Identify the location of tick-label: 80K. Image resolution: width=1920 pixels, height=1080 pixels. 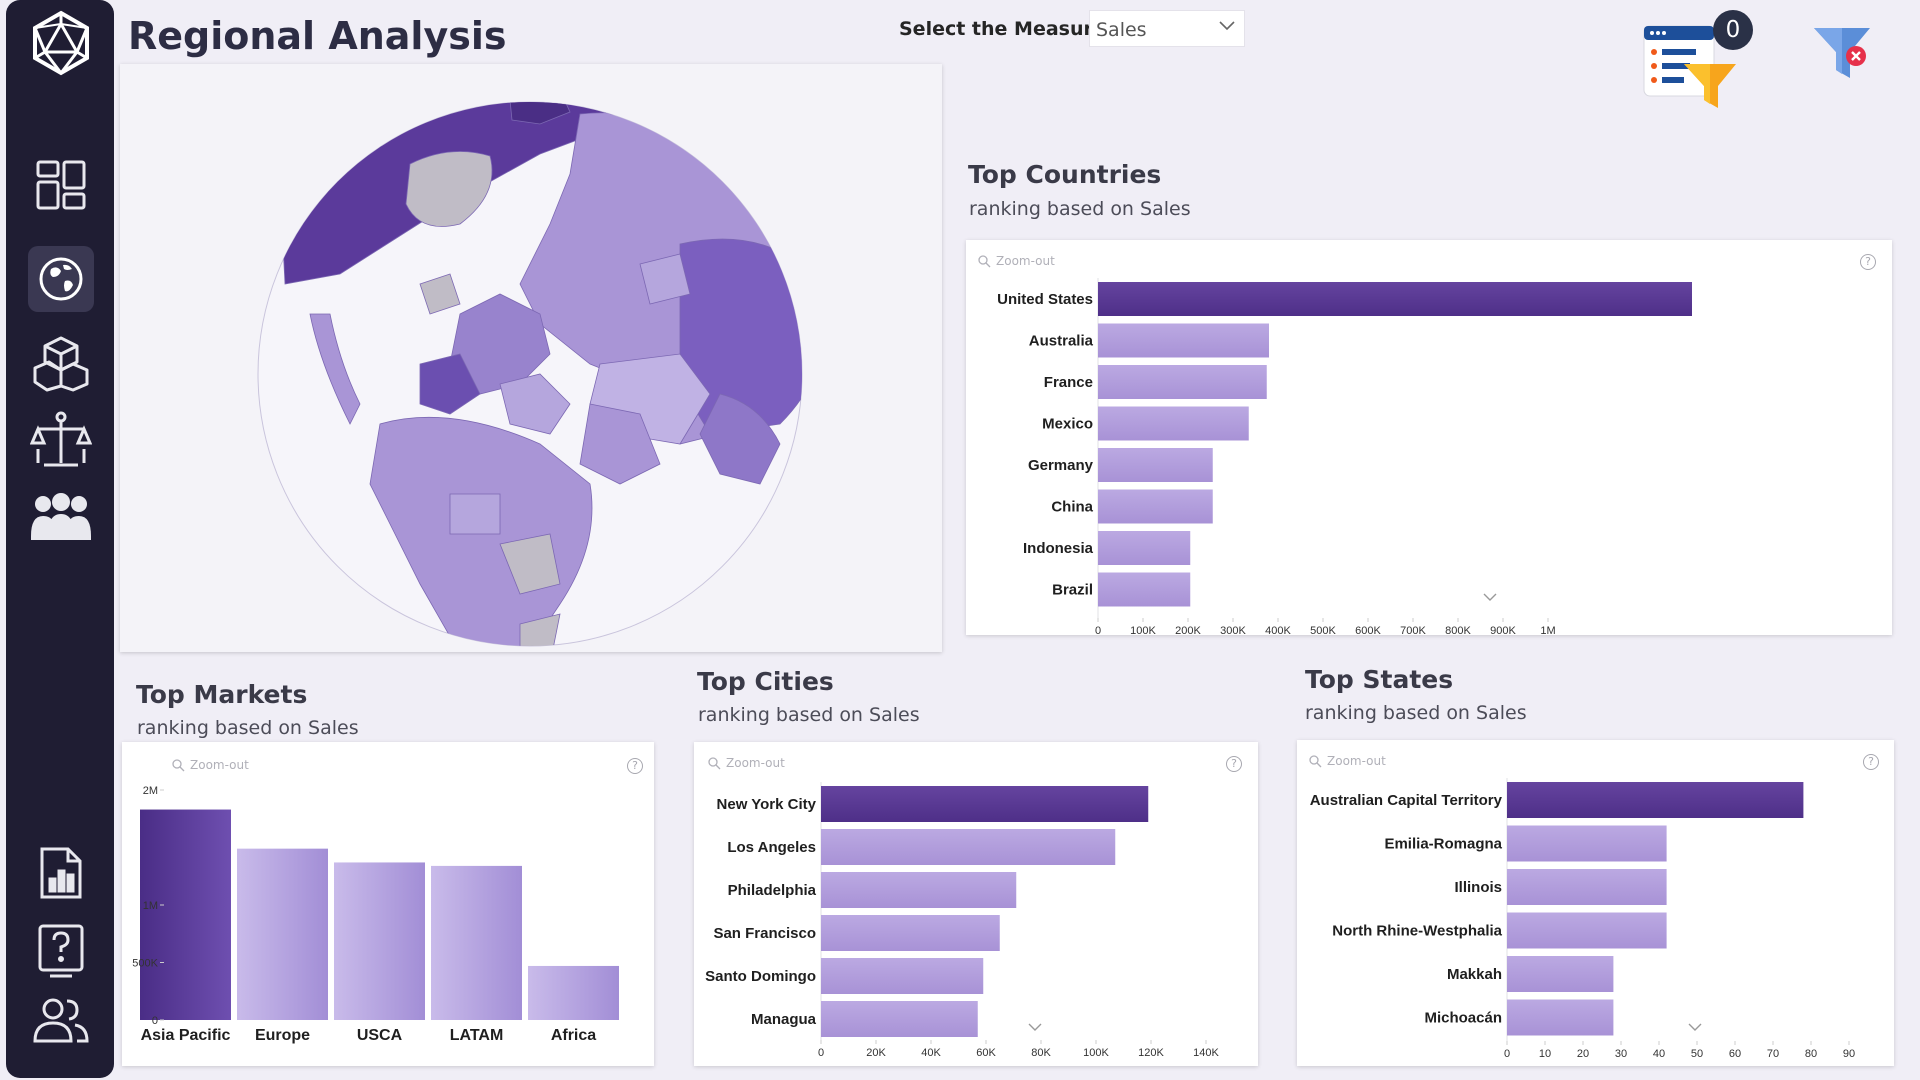
(1041, 1053).